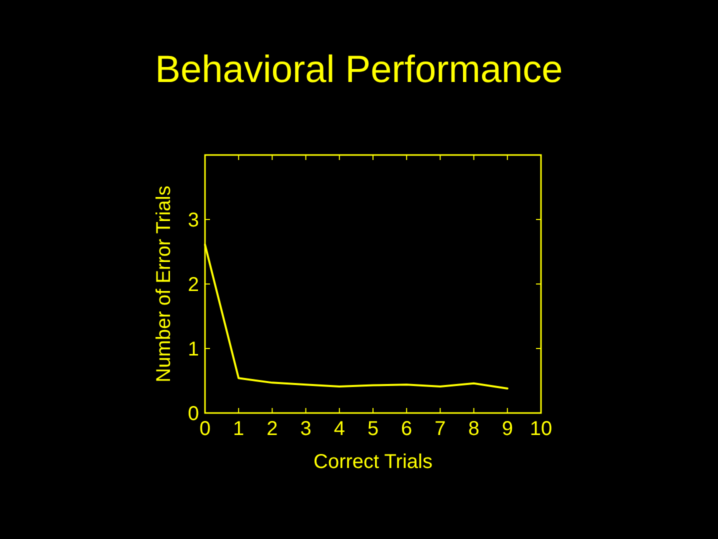  What do you see at coordinates (193, 414) in the screenshot?
I see `y-tick-label: 0` at bounding box center [193, 414].